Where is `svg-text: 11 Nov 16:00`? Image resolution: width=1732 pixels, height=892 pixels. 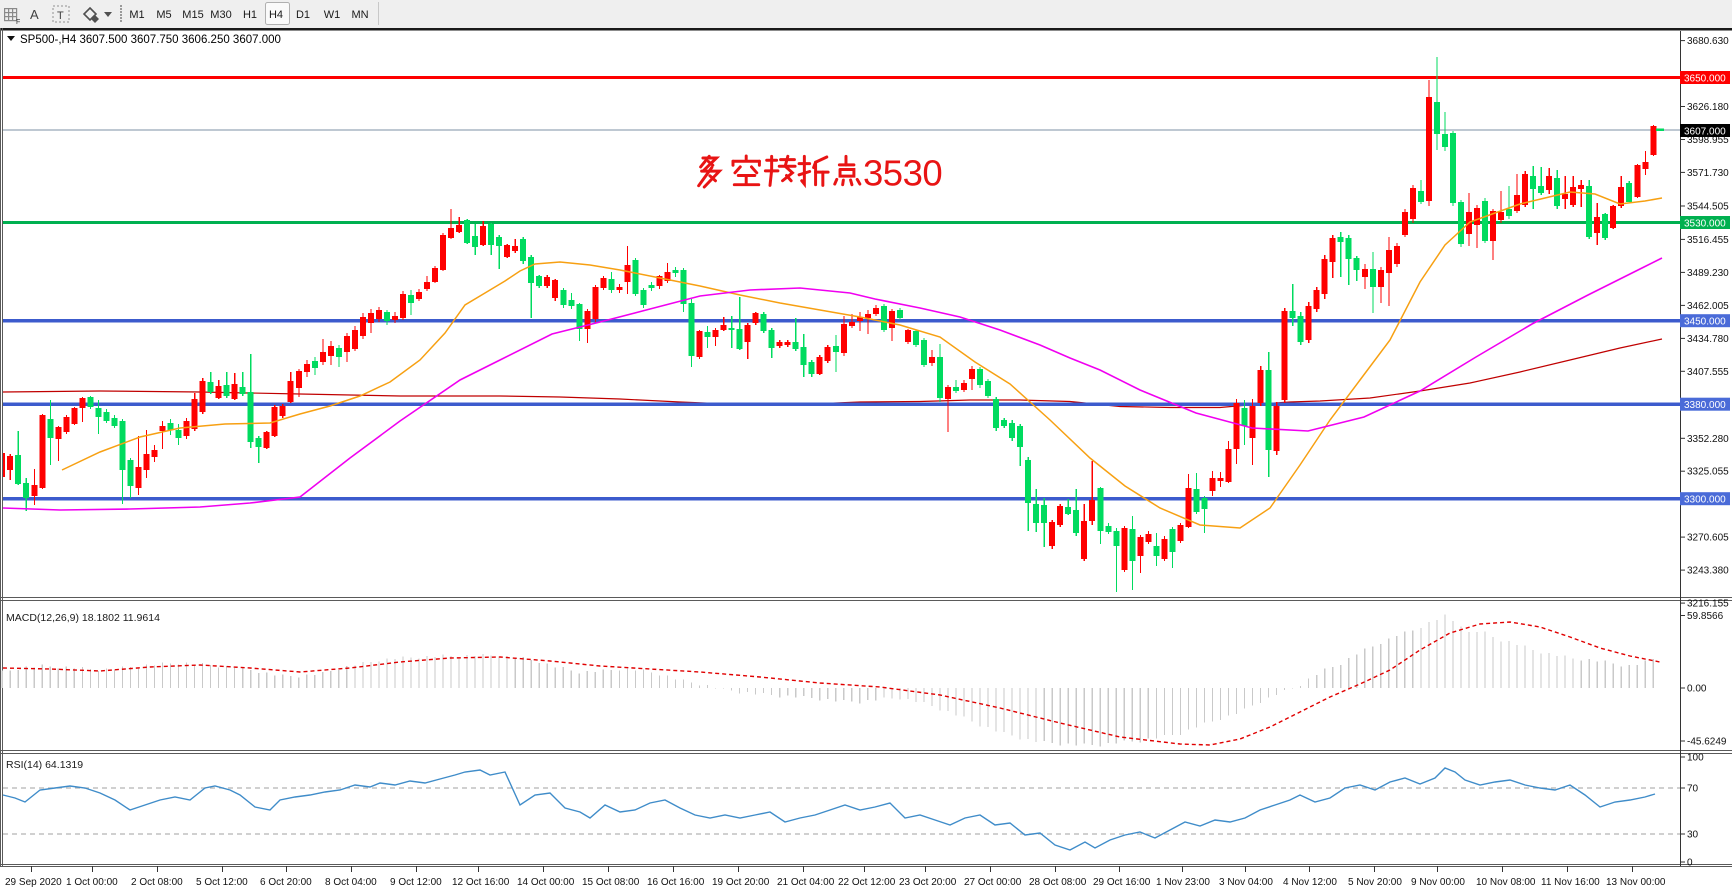
svg-text: 11 Nov 16:00 is located at coordinates (1570, 882).